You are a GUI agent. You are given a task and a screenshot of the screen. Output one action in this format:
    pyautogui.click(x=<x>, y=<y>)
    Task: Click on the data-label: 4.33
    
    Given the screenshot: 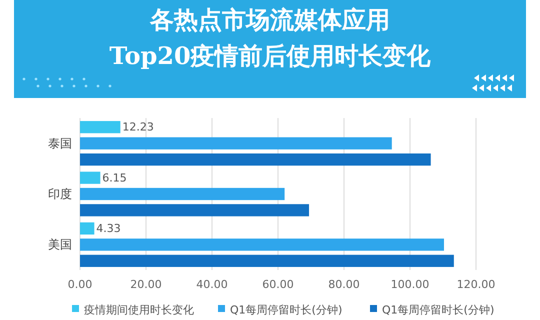 What is the action you would take?
    pyautogui.click(x=108, y=228)
    